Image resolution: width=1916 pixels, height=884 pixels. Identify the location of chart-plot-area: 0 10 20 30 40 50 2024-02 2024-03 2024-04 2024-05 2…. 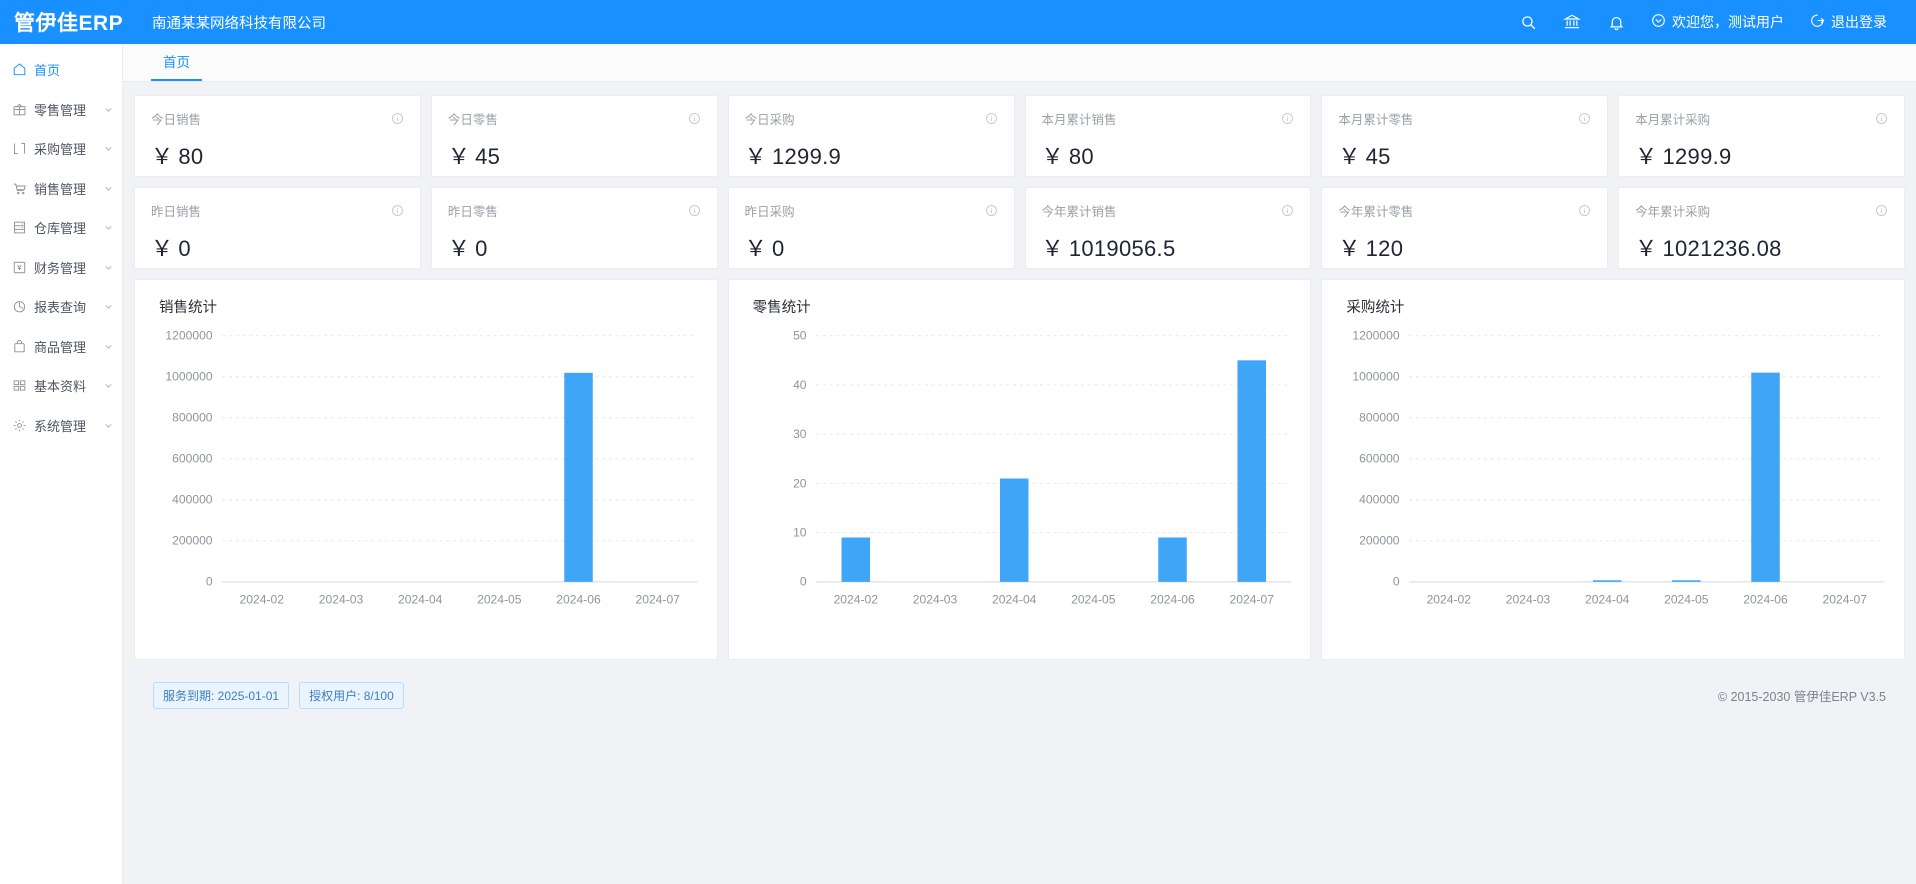
(1020, 470).